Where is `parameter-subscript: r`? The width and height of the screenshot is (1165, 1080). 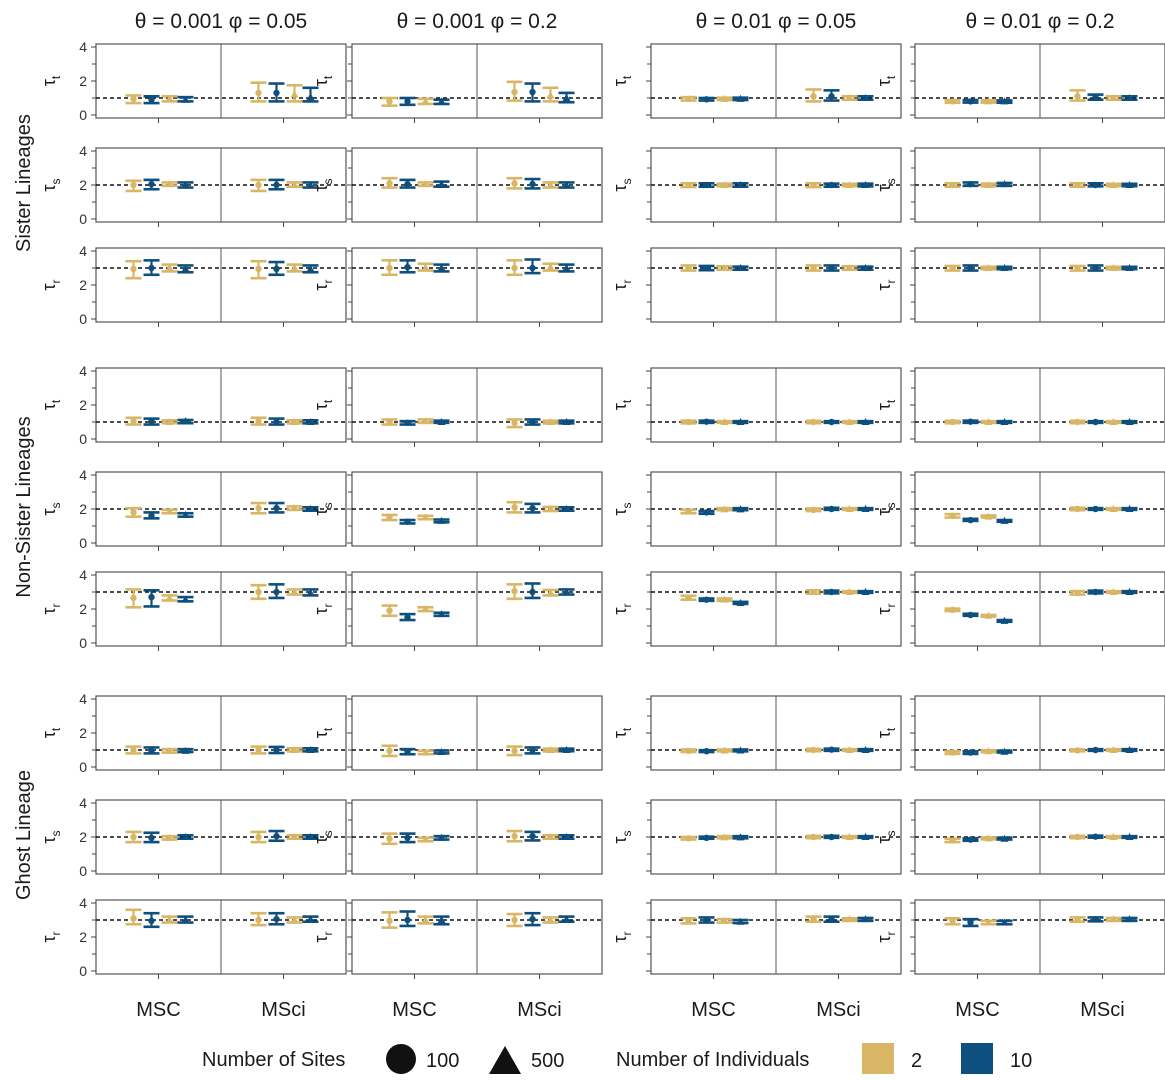 parameter-subscript: r is located at coordinates (627, 605).